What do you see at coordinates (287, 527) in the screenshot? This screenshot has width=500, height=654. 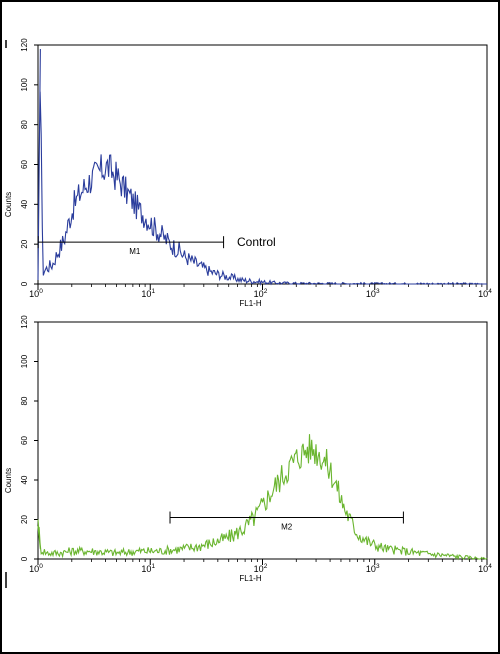 I see `marker-label: M2` at bounding box center [287, 527].